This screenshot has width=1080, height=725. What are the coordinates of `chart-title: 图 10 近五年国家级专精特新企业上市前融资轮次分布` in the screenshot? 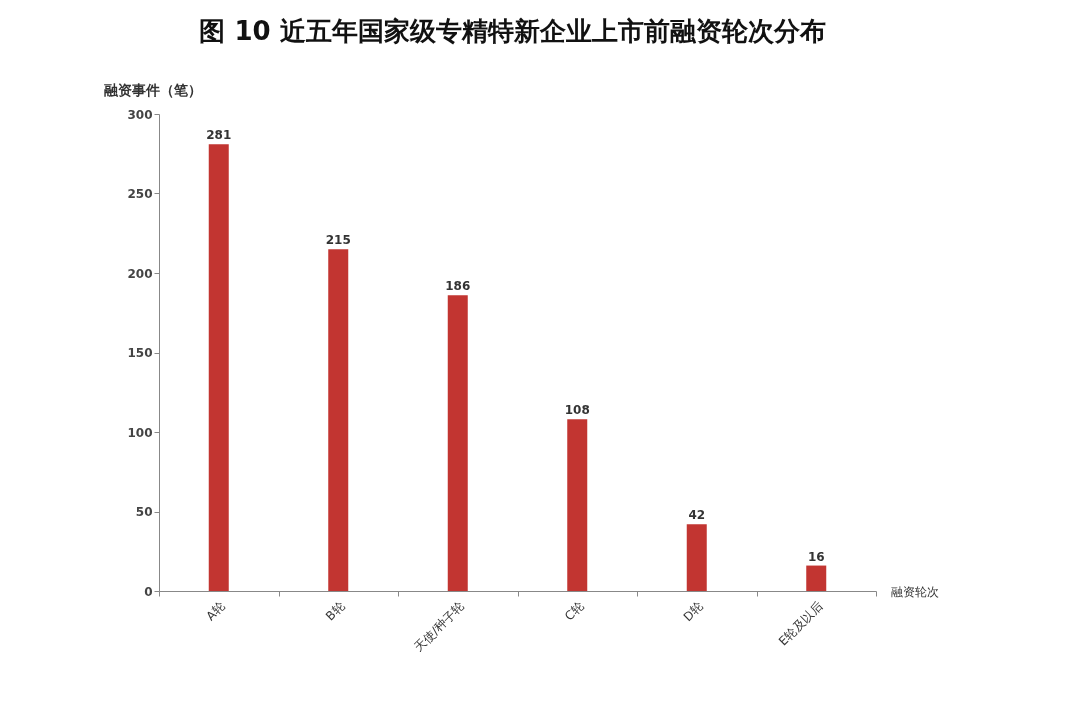 It's located at (512, 31).